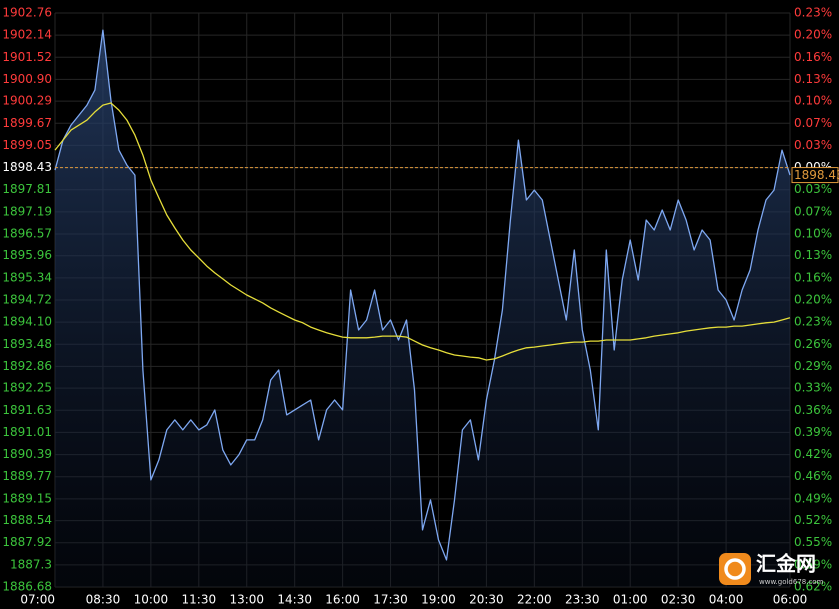  I want to click on watermark: 汇金网 www.gold678.com, so click(771, 569).